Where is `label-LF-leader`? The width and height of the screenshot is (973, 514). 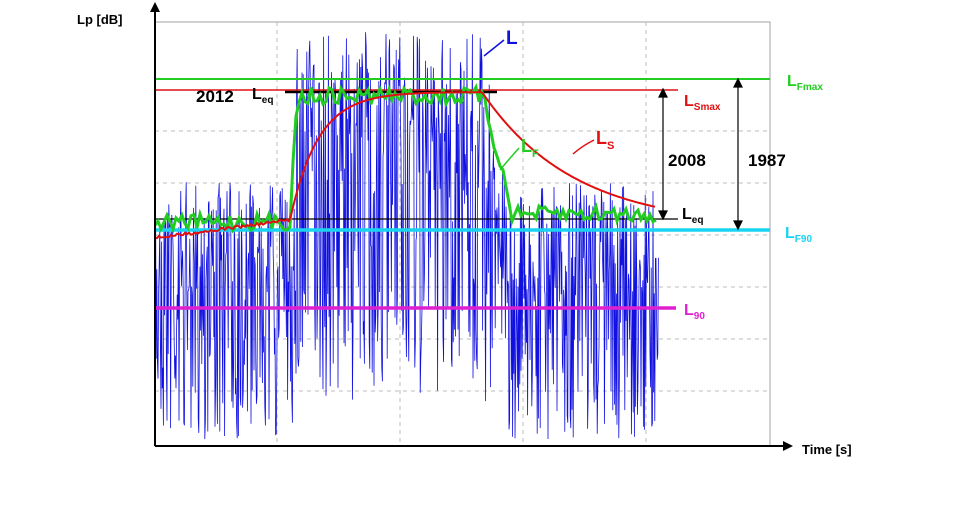
label-LF-leader is located at coordinates (509, 159).